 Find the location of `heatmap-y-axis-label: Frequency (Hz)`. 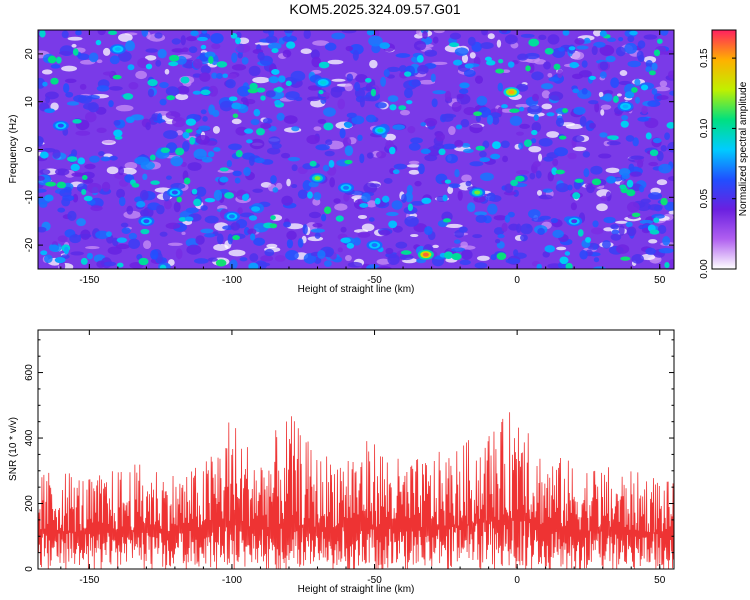

heatmap-y-axis-label: Frequency (Hz) is located at coordinates (13, 149).